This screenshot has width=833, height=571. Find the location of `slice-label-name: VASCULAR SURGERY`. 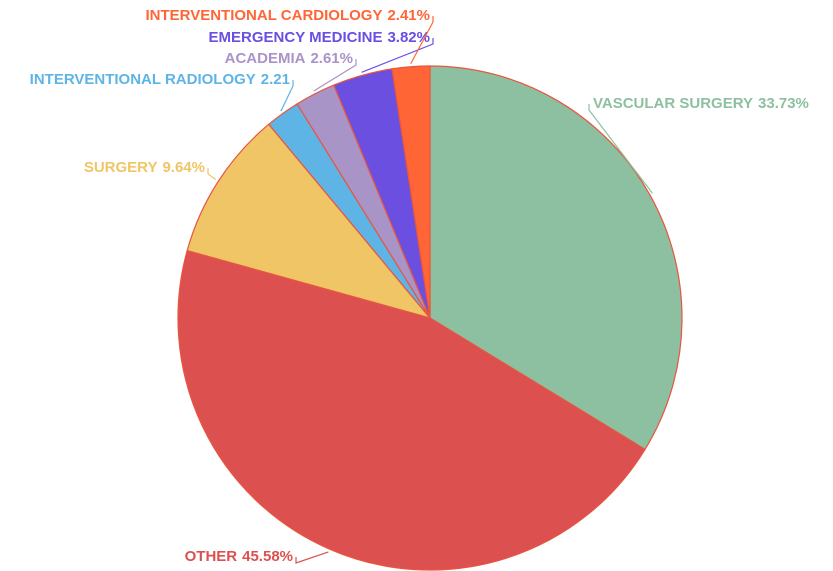

slice-label-name: VASCULAR SURGERY is located at coordinates (673, 103).